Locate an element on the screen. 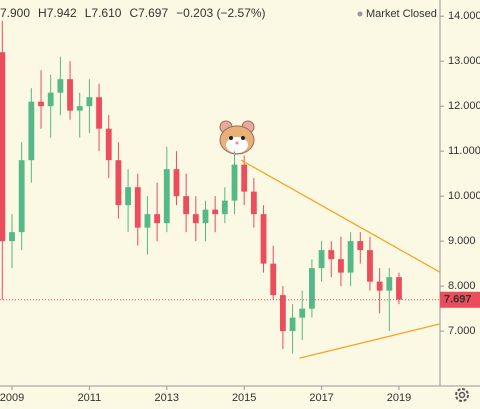 The width and height of the screenshot is (480, 409). y-tick-label: 13.000 is located at coordinates (464, 61).